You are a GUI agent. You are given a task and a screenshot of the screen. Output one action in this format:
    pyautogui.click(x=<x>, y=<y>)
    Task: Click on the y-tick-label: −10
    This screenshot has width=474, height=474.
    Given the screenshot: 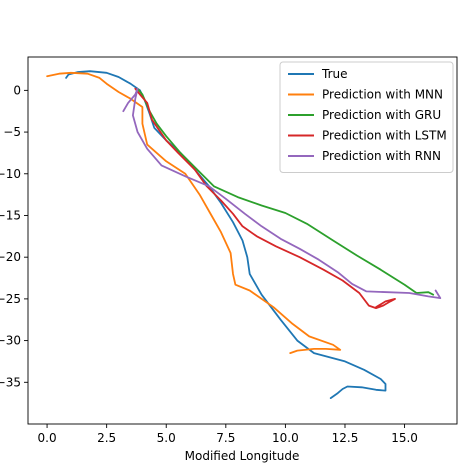 What is the action you would take?
    pyautogui.click(x=10, y=174)
    